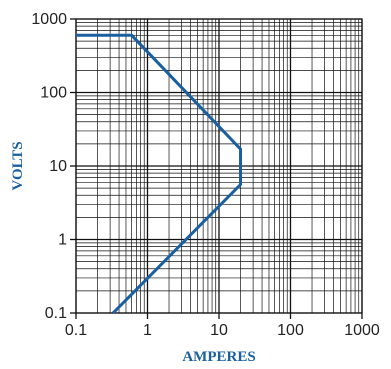  Describe the element at coordinates (56, 313) in the screenshot. I see `y-tick-label: 0.1` at that location.